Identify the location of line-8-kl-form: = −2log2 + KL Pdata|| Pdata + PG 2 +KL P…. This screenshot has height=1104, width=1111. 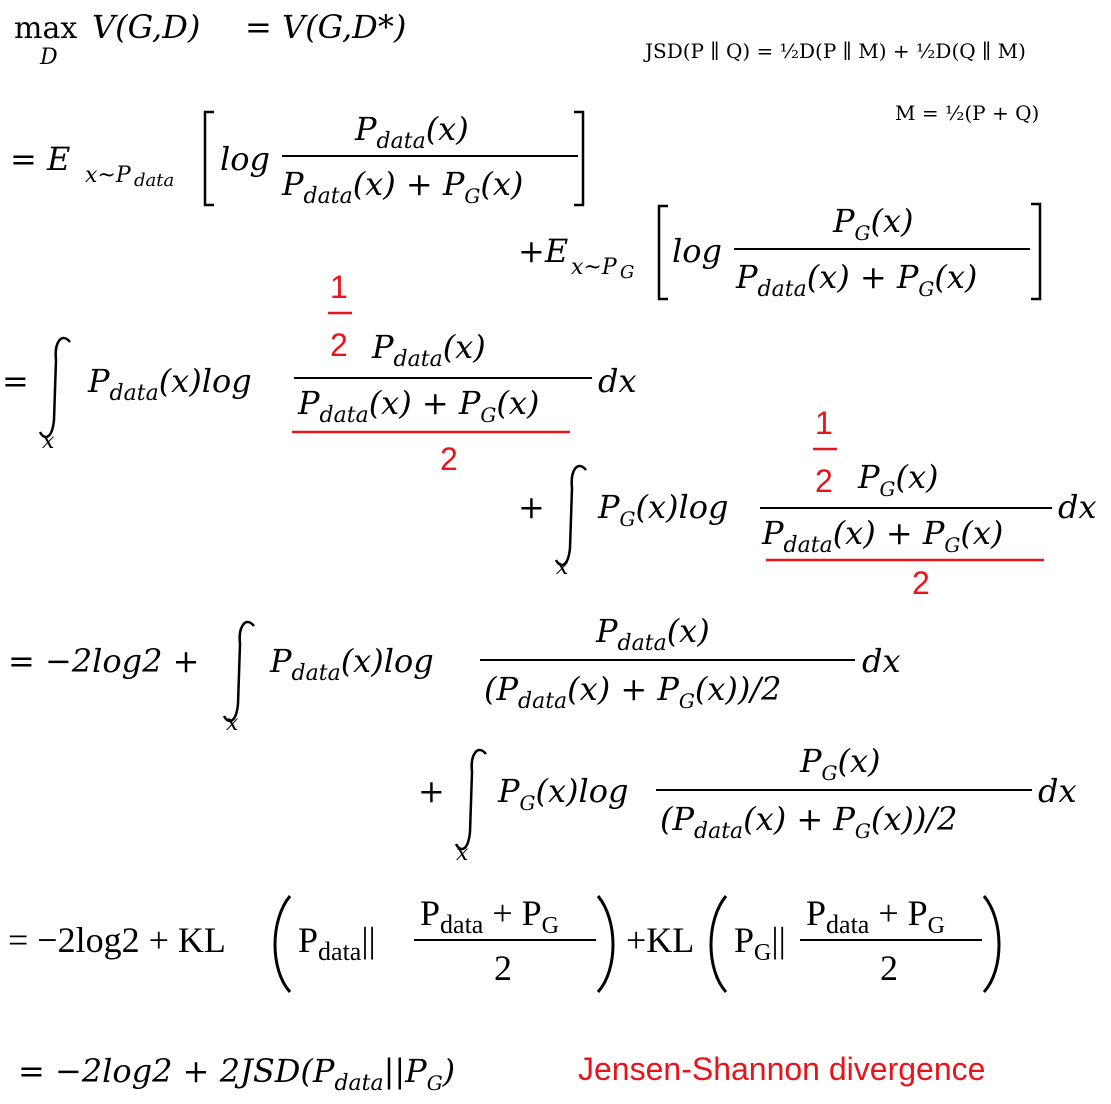
(504, 943).